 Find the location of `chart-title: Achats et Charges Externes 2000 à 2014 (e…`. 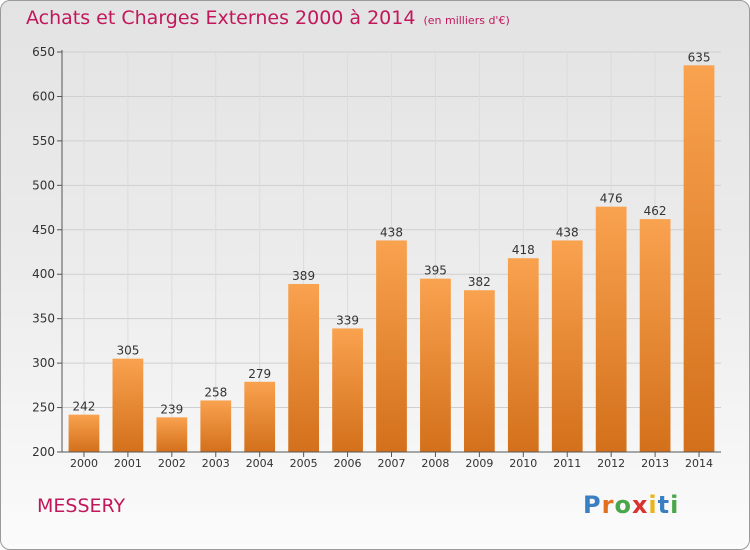

chart-title: Achats et Charges Externes 2000 à 2014 (e… is located at coordinates (268, 18).